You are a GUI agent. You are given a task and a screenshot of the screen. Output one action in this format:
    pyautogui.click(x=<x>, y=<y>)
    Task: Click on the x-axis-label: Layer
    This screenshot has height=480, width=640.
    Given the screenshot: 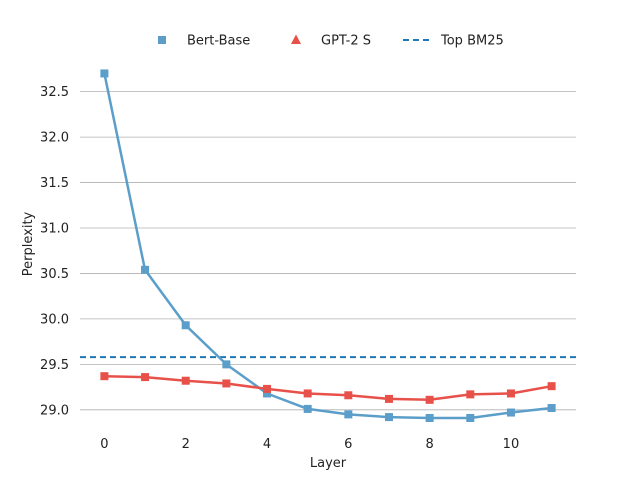 What is the action you would take?
    pyautogui.click(x=328, y=463)
    